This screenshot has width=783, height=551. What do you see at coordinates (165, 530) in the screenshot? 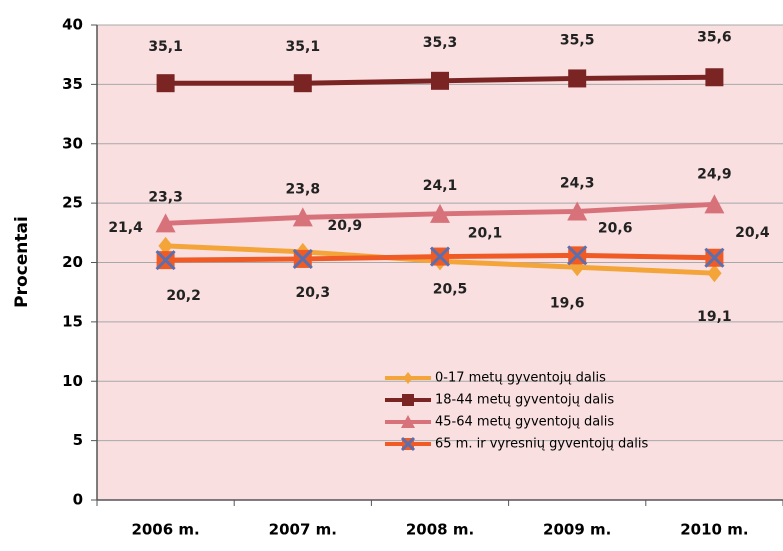
I see `x-tick-label: 2006 m.` at bounding box center [165, 530].